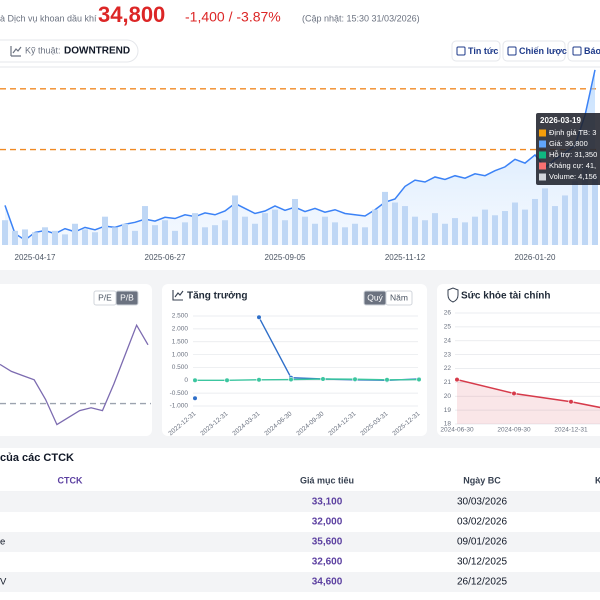 The width and height of the screenshot is (600, 600). Describe the element at coordinates (482, 522) in the screenshot. I see `report-date: 03/02/2026` at that location.